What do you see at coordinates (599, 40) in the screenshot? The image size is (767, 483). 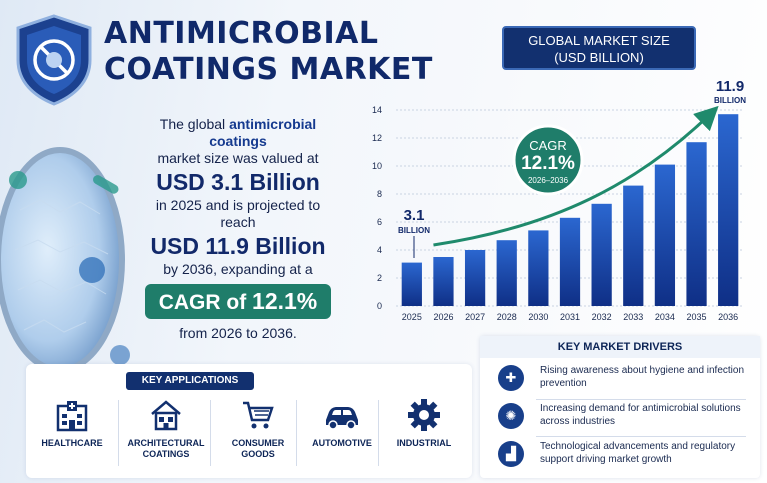 I see `market-badge-line1: GLOBAL MARKET SIZE` at bounding box center [599, 40].